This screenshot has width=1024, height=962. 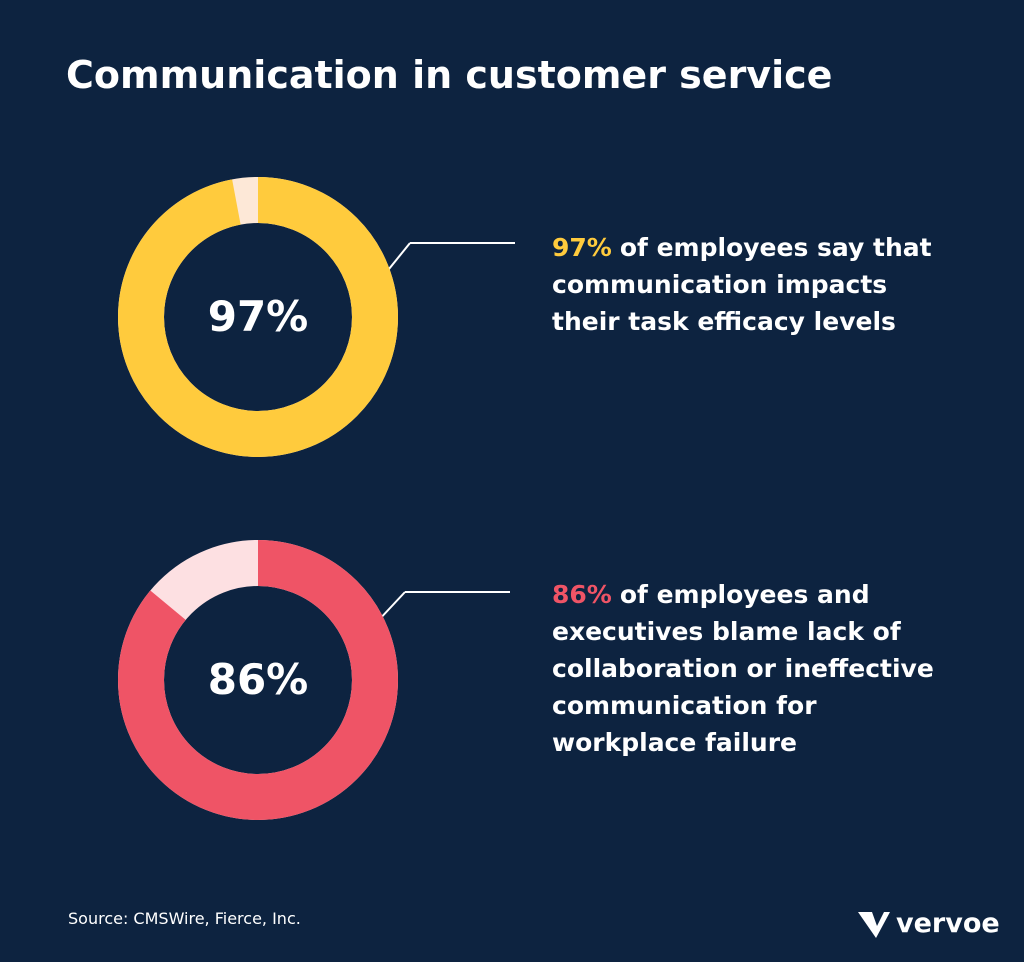 I want to click on description-line: their task efficacy levels, so click(x=724, y=321).